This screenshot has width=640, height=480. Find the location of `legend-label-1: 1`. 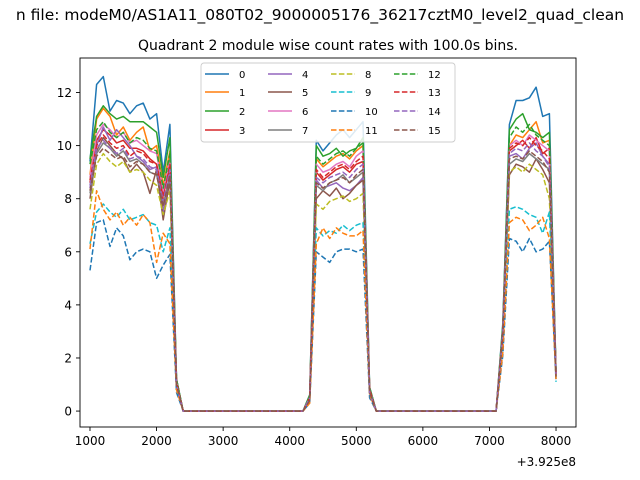

legend-label-1: 1 is located at coordinates (242, 93).